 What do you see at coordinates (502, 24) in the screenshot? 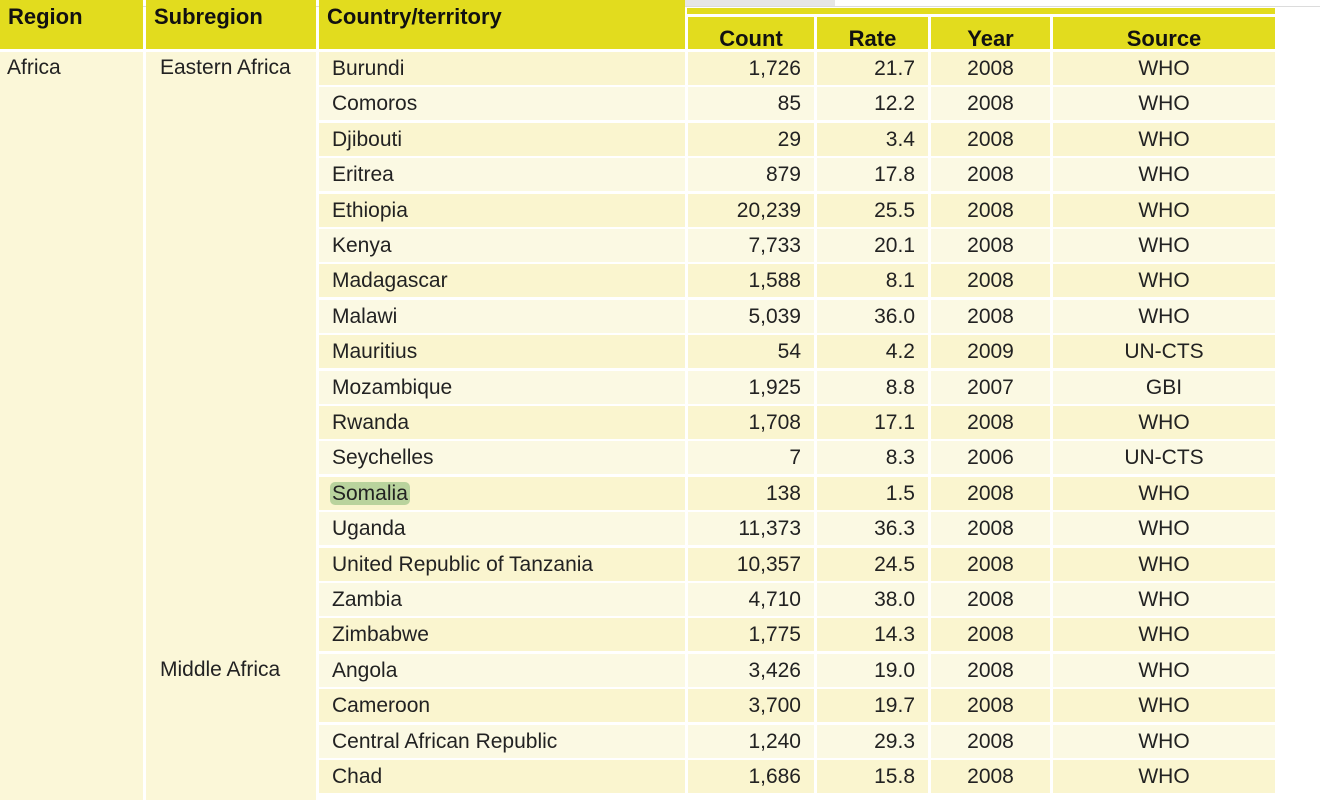
I see `header-country: Country/territory` at bounding box center [502, 24].